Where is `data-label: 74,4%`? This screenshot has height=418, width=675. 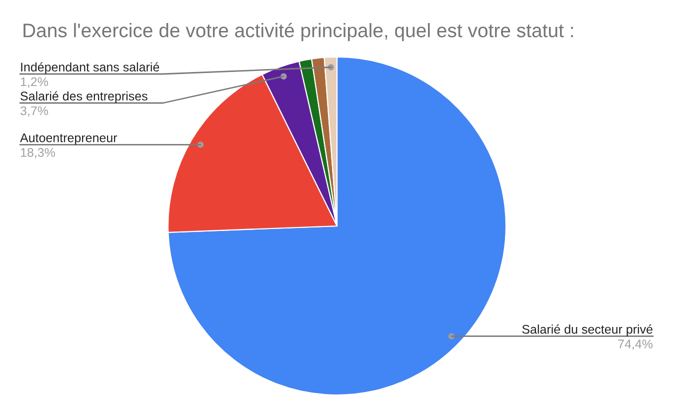 data-label: 74,4% is located at coordinates (635, 345).